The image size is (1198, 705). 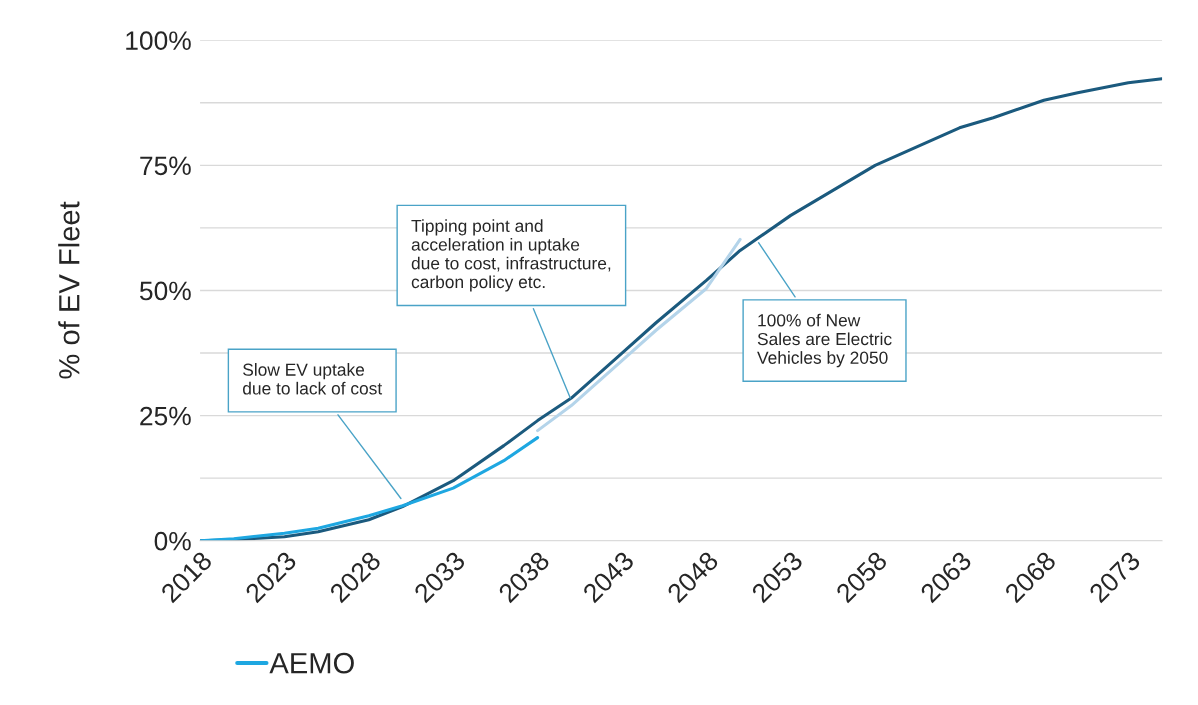 I want to click on y-tick-label: 25%, so click(x=165, y=416).